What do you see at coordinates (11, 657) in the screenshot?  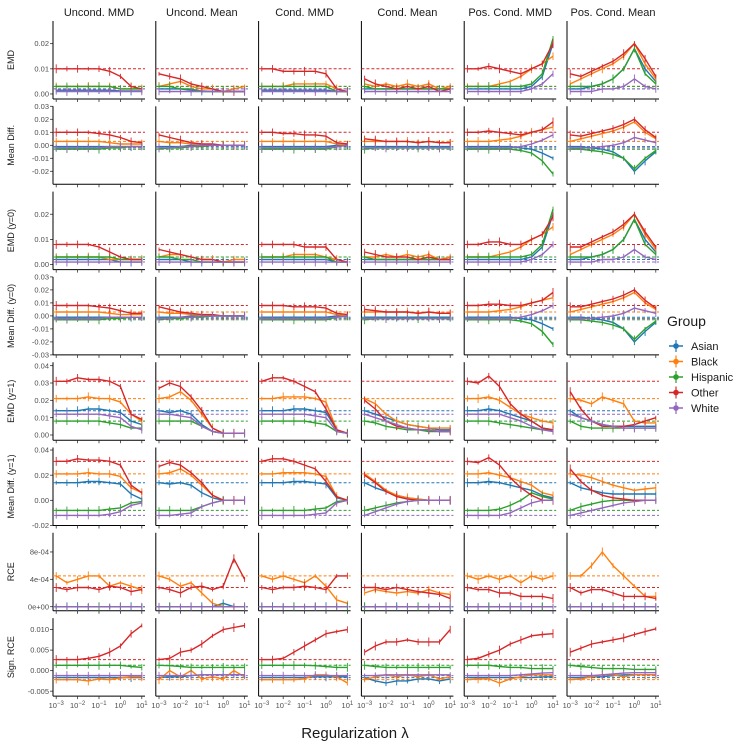 I see `row-label-sign-rce: Sign. RCE` at bounding box center [11, 657].